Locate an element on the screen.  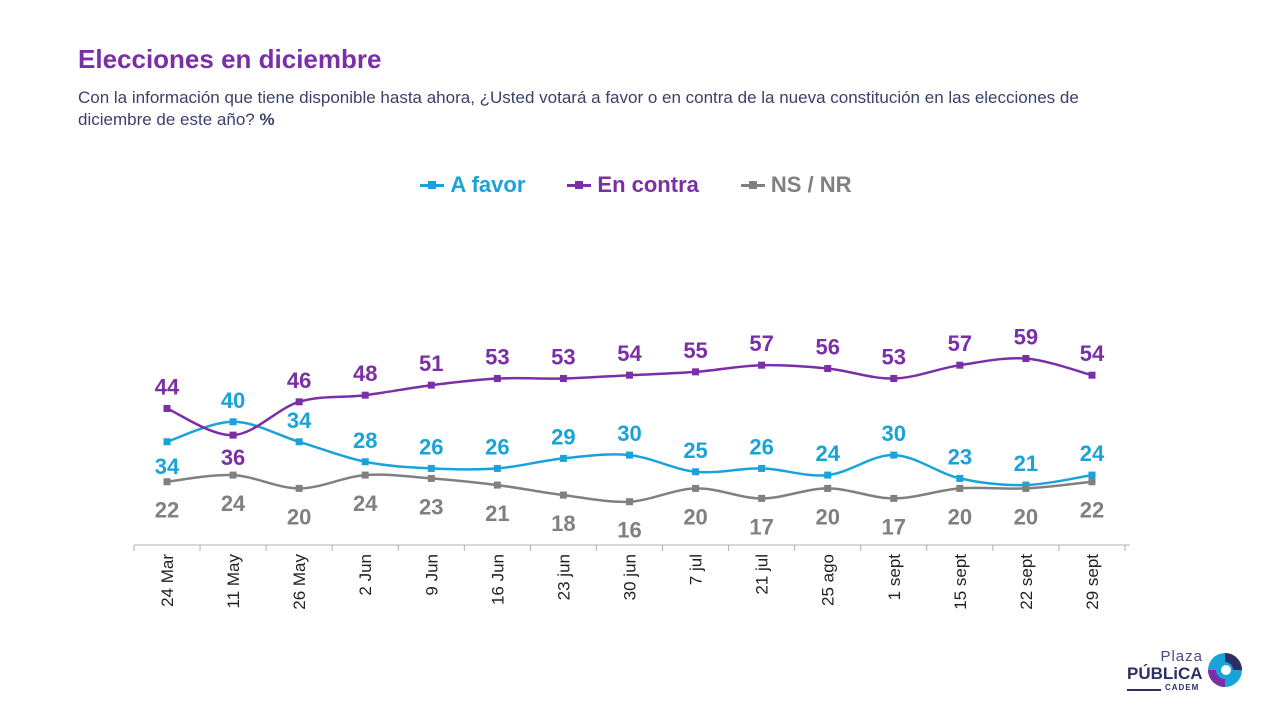
data-label: 48 is located at coordinates (365, 373).